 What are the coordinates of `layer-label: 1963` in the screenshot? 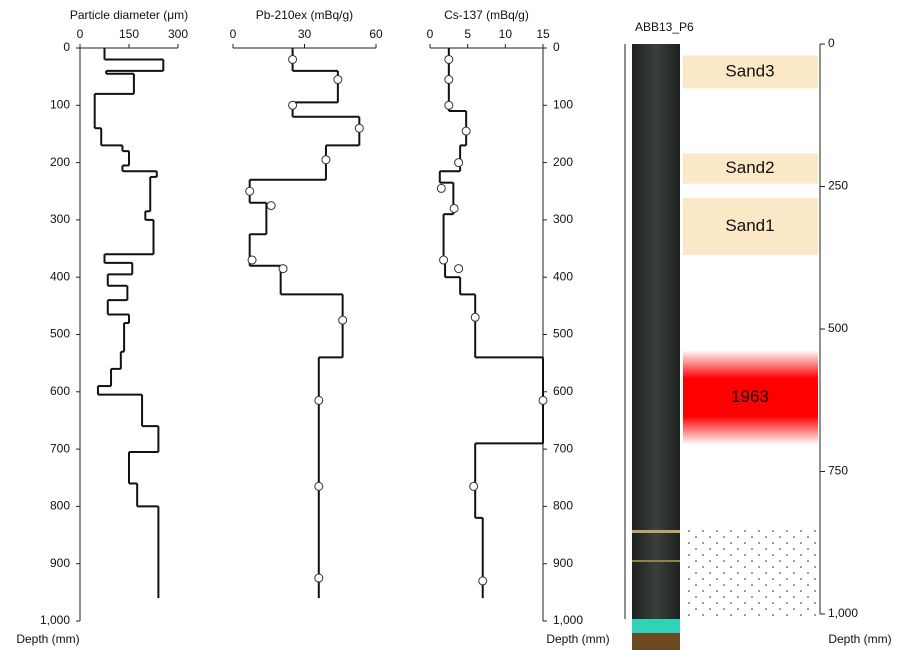 It's located at (750, 396).